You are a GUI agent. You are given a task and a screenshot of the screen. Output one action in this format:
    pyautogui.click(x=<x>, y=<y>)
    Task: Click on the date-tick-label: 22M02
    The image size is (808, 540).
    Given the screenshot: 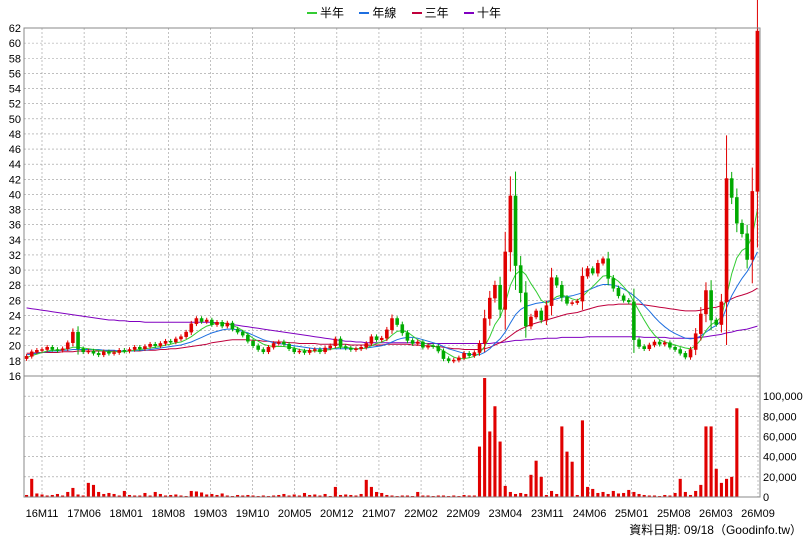 What is the action you would take?
    pyautogui.click(x=421, y=514)
    